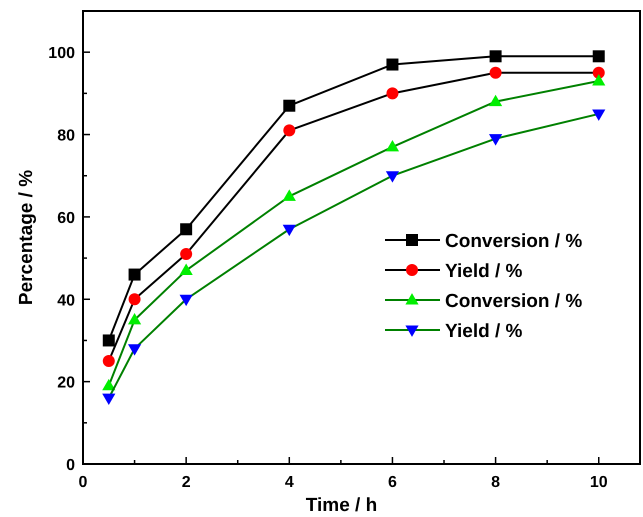 Image resolution: width=643 pixels, height=517 pixels. Describe the element at coordinates (495, 482) in the screenshot. I see `x-tick-label: 8` at that location.